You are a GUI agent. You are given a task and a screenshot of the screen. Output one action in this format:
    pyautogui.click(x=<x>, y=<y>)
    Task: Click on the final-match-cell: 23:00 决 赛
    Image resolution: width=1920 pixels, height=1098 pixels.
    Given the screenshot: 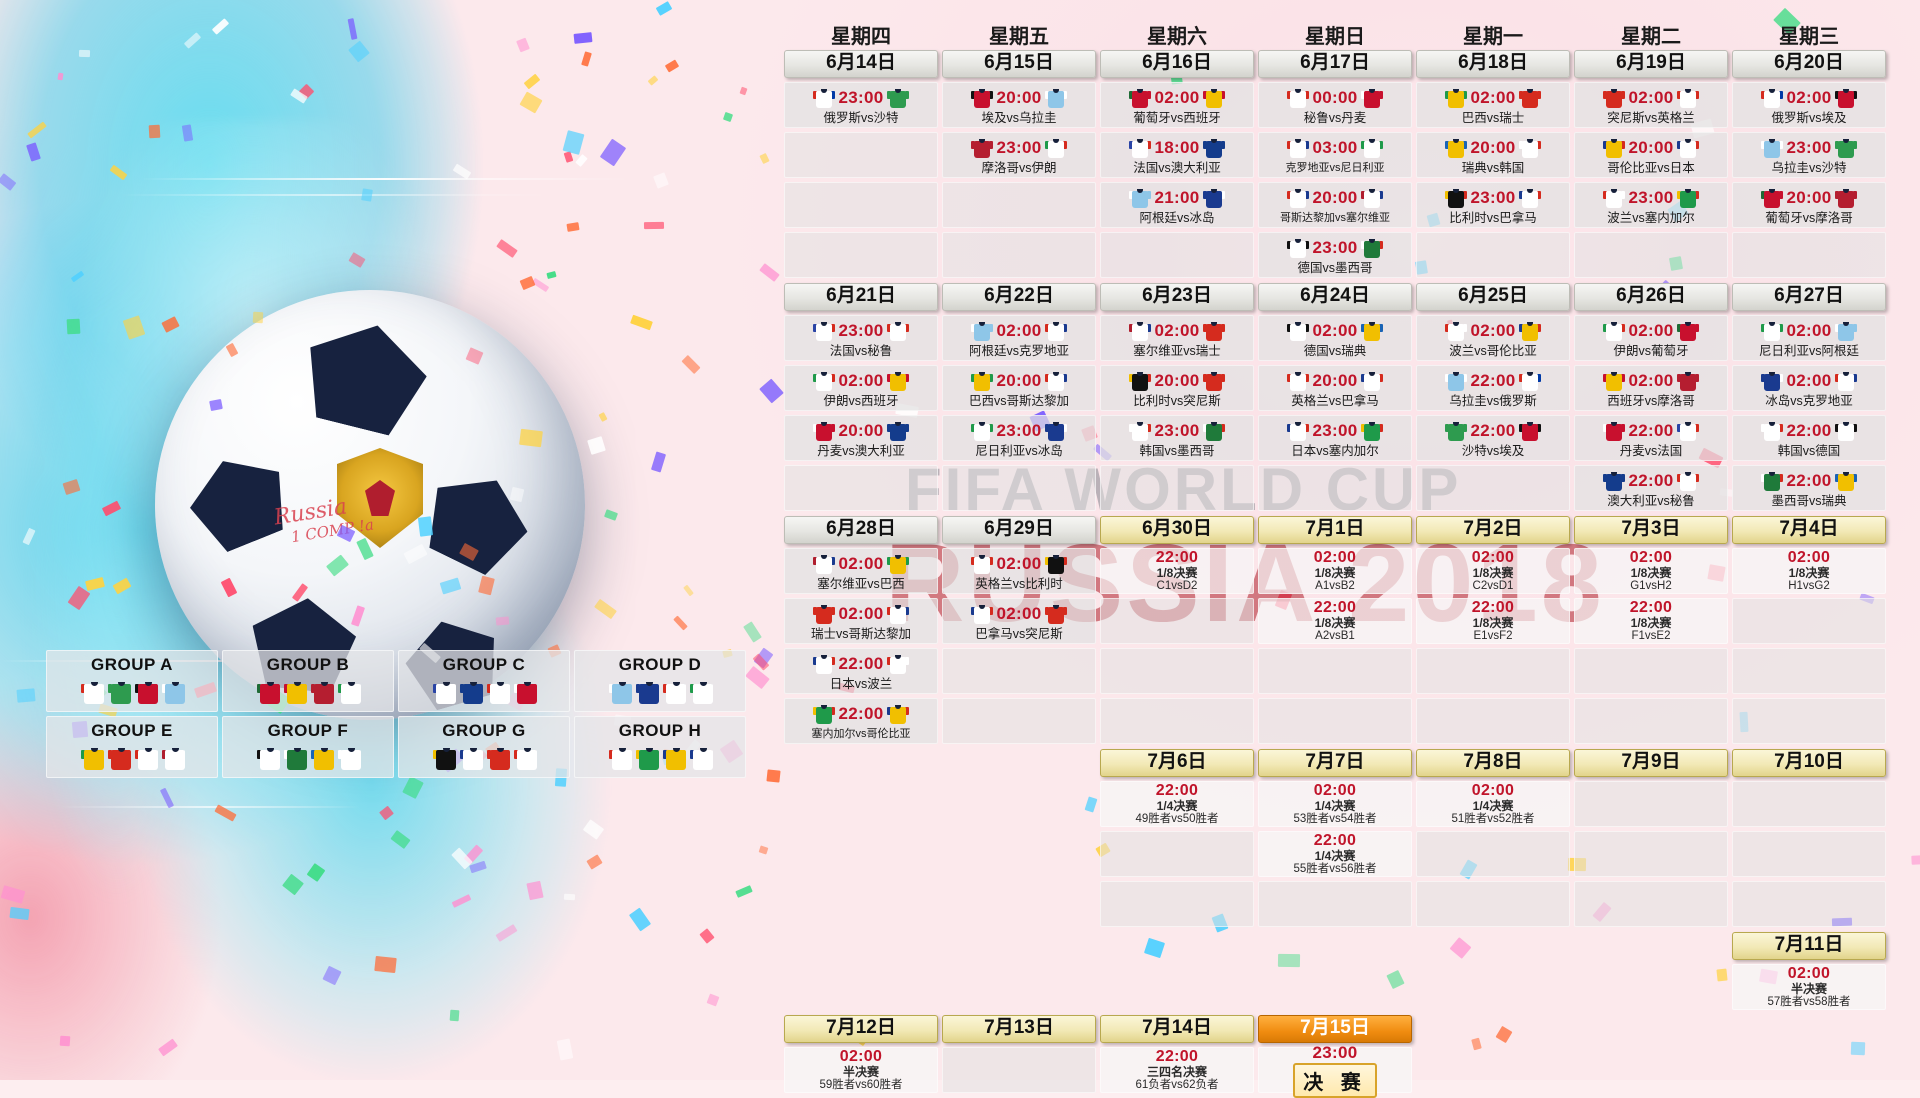 What is the action you would take?
    pyautogui.click(x=1335, y=1070)
    